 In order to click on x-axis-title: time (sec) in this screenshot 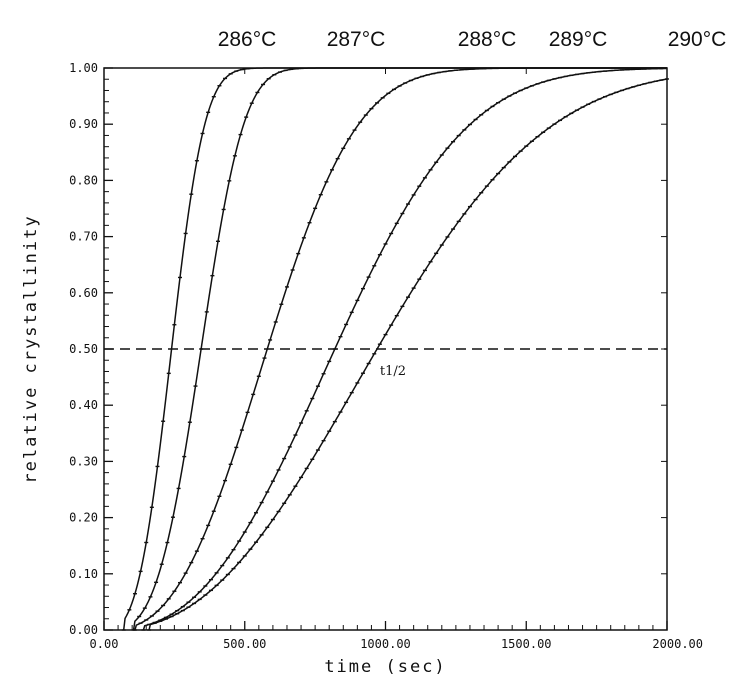, I will do `click(385, 667)`.